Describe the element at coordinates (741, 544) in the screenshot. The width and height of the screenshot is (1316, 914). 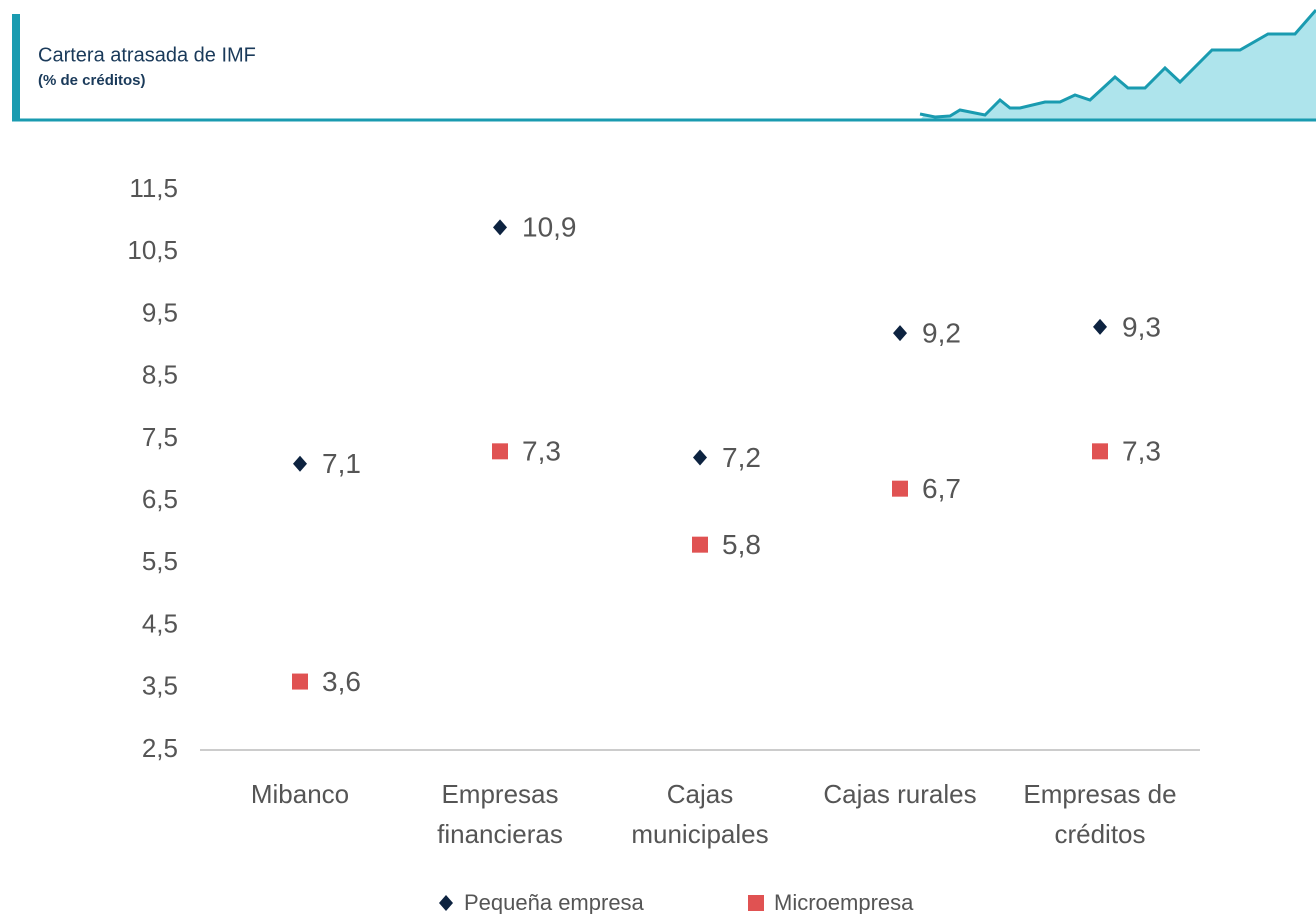
I see `data-label: 5,8` at that location.